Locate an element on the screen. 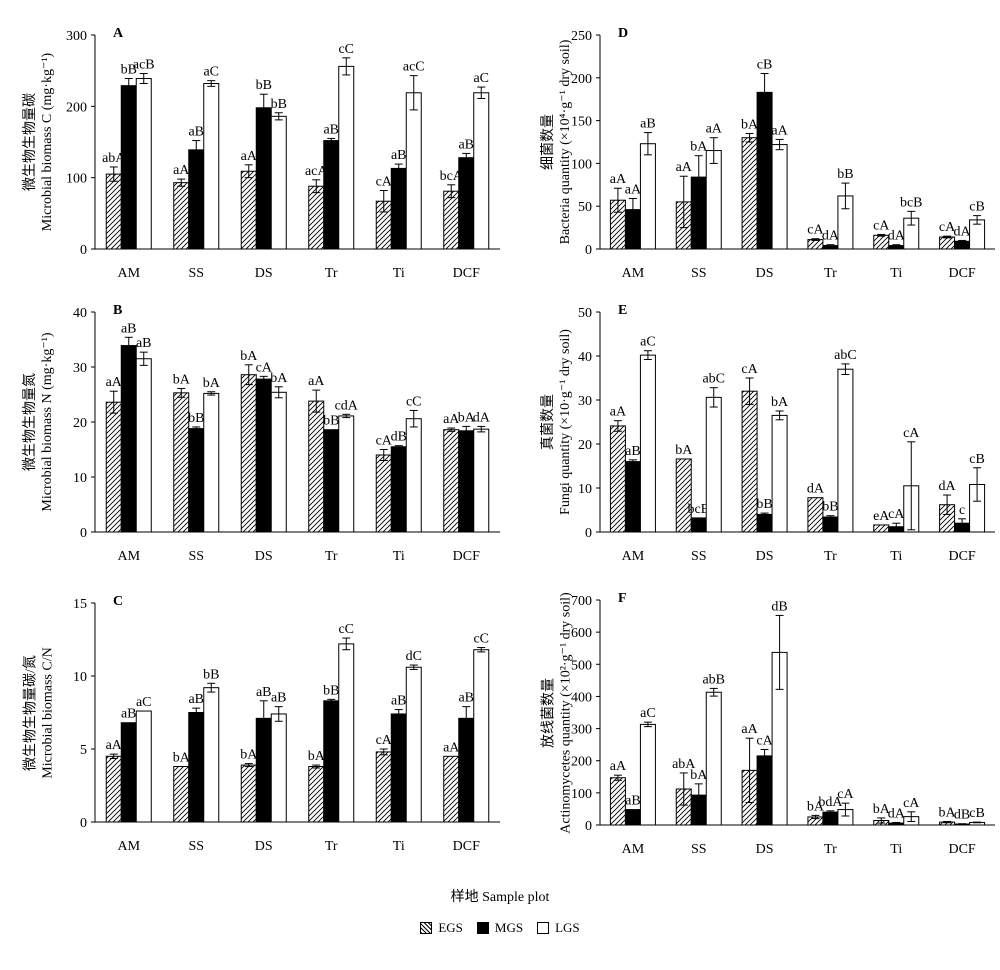 This screenshot has height=970, width=1000. significance-label-f: abA is located at coordinates (684, 764).